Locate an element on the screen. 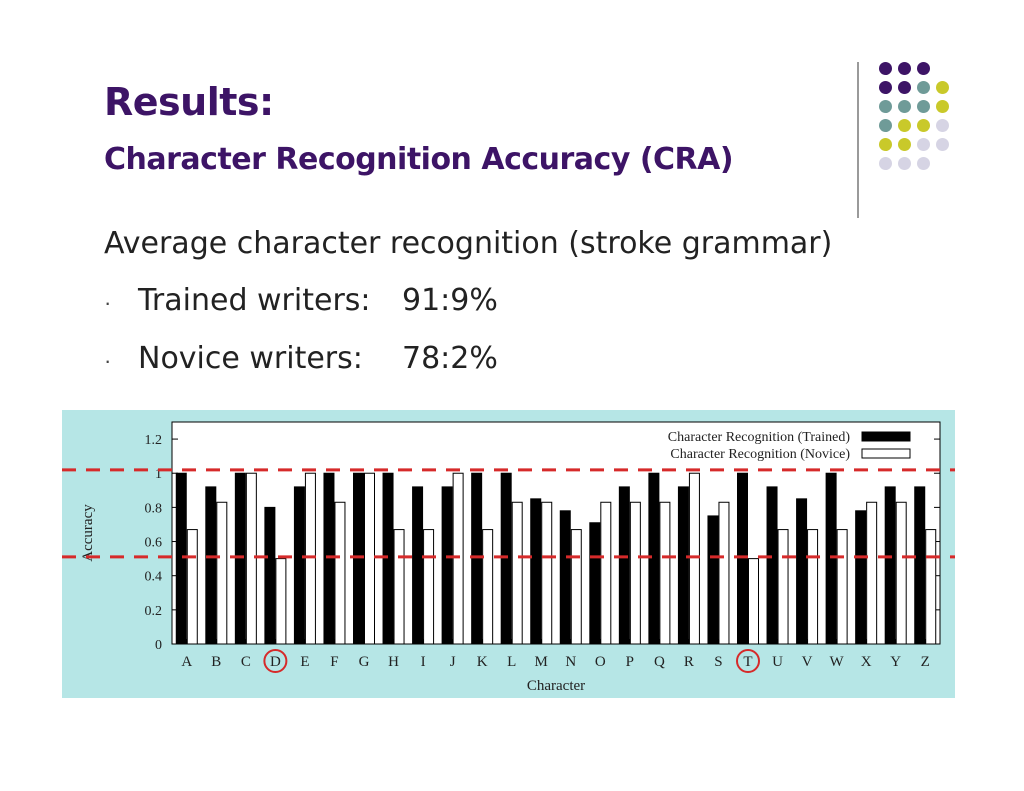  x-tick-label: Y is located at coordinates (895, 662).